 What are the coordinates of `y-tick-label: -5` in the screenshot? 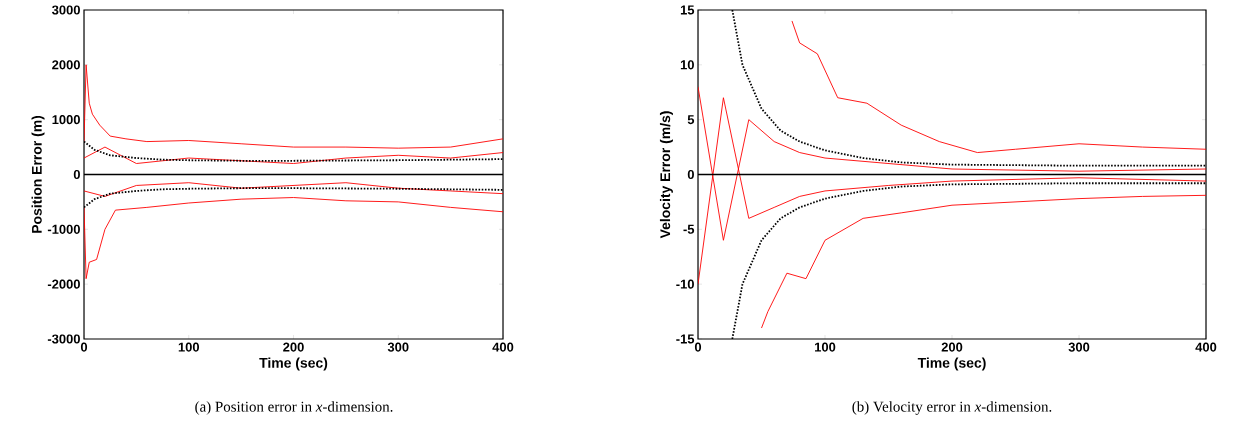 It's located at (689, 229).